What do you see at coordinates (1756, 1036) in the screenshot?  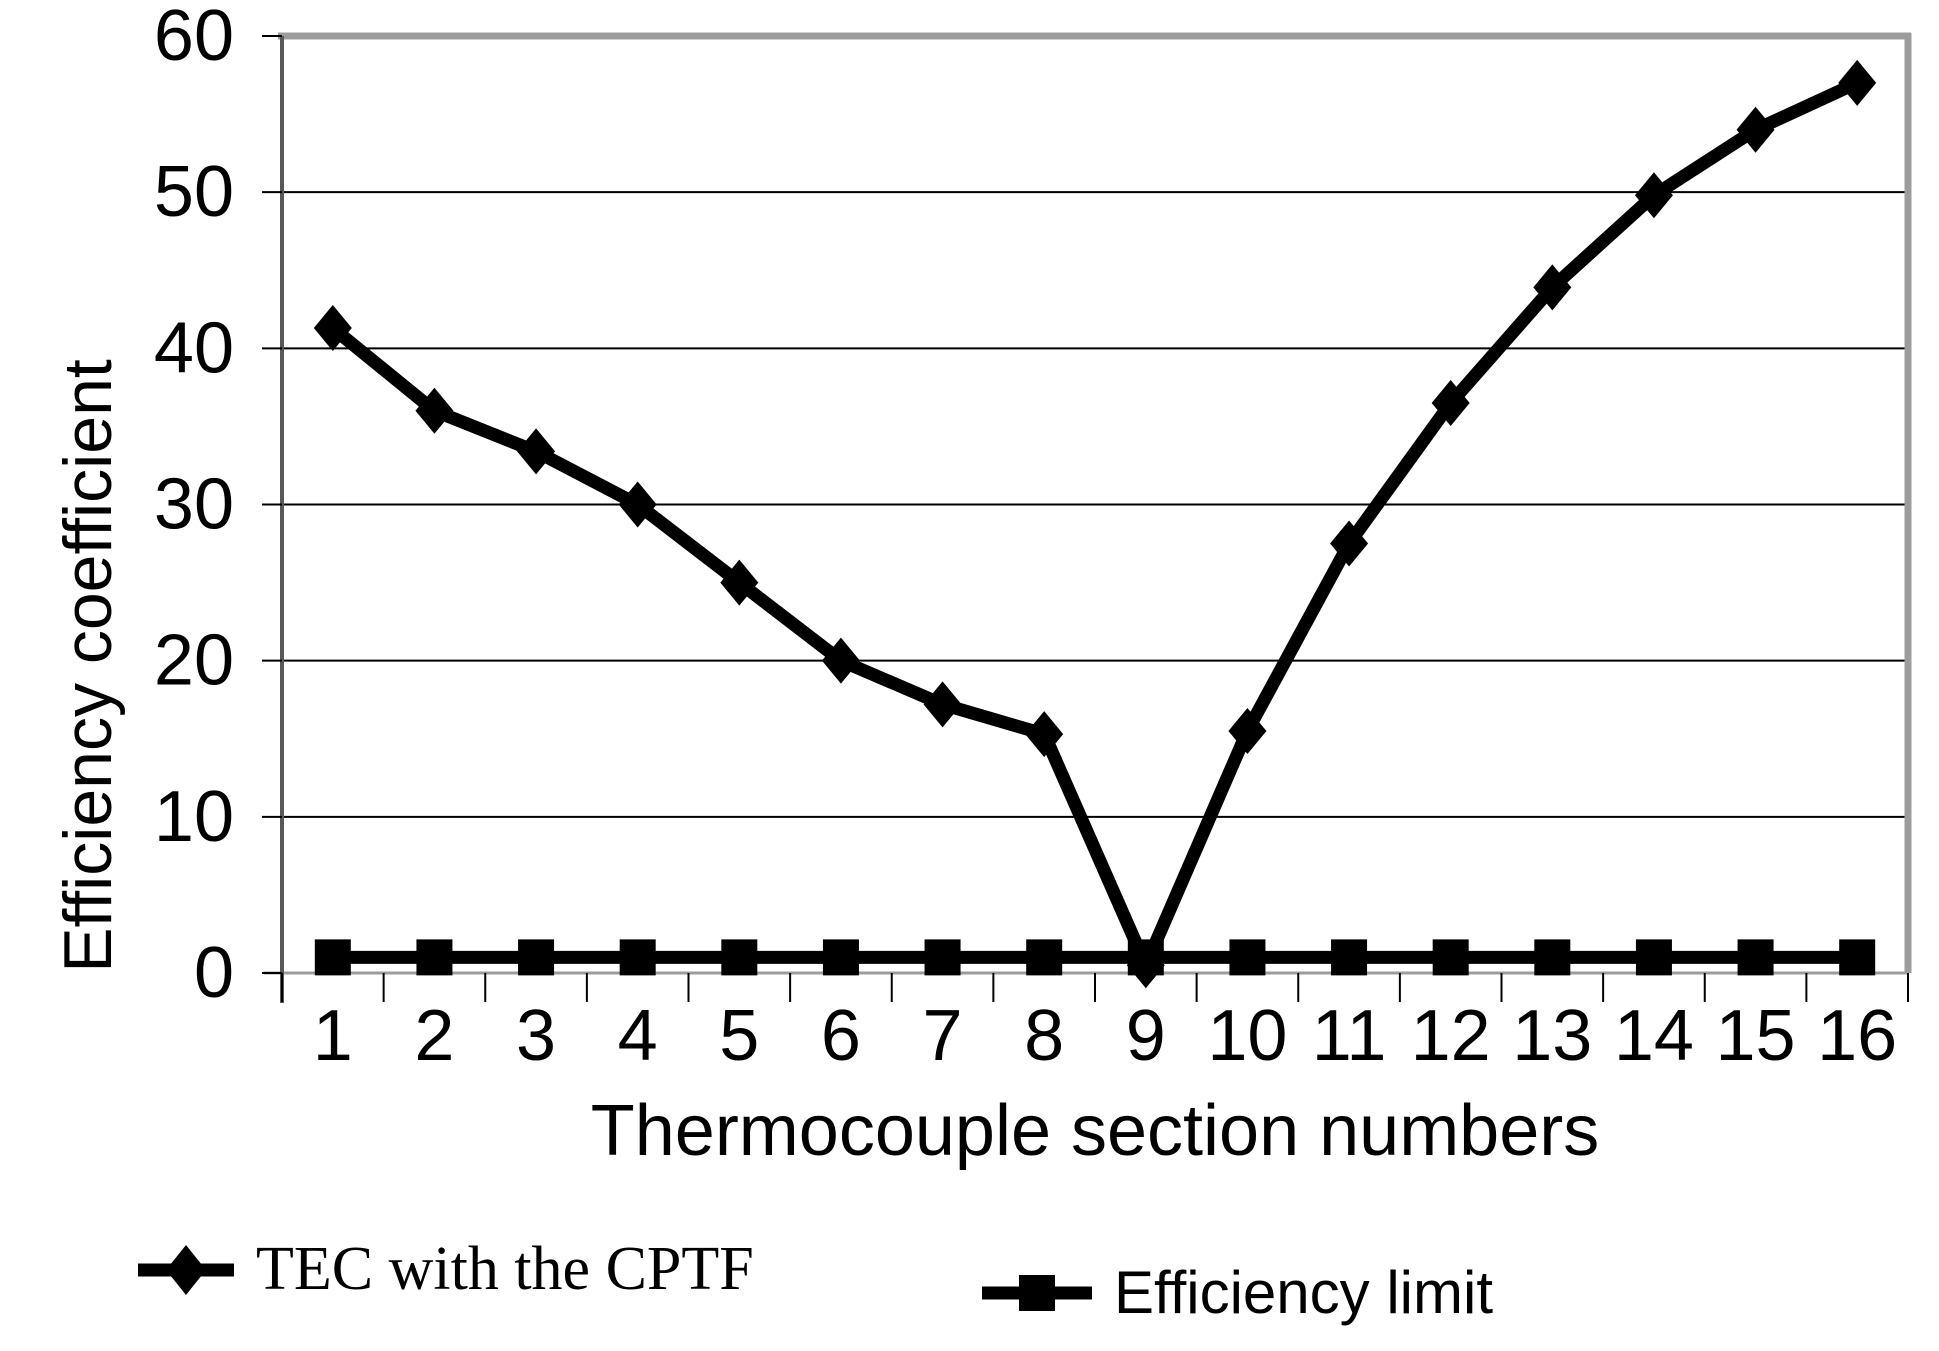 I see `x-tick-label: 15` at bounding box center [1756, 1036].